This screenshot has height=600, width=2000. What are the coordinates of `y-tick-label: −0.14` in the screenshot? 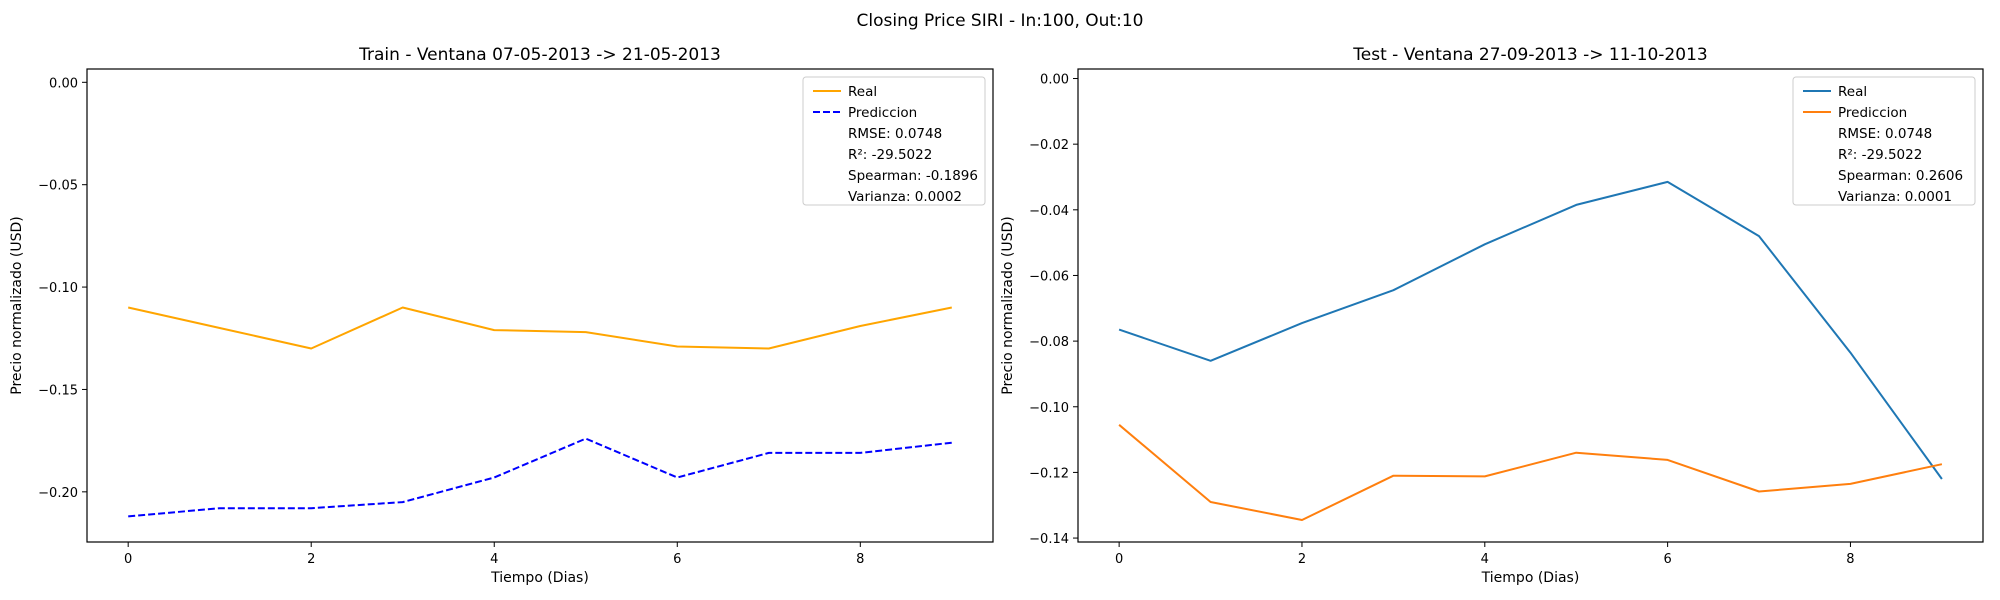 It's located at (1049, 539).